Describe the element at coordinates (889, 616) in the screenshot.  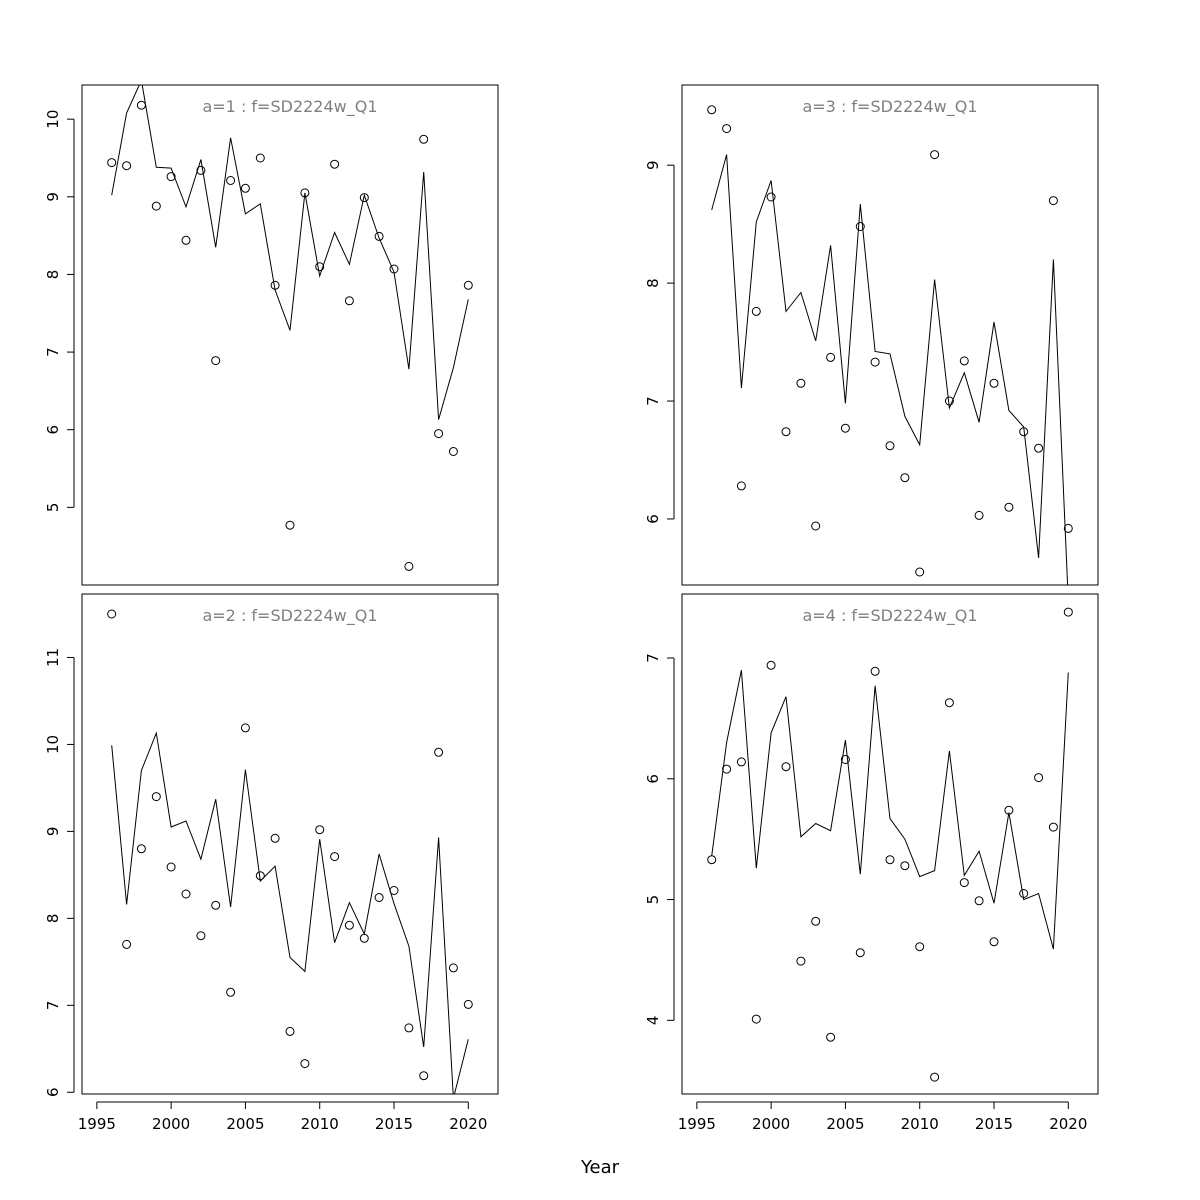
I see `panel-title: a=4 : f=SD2224w_Q1` at that location.